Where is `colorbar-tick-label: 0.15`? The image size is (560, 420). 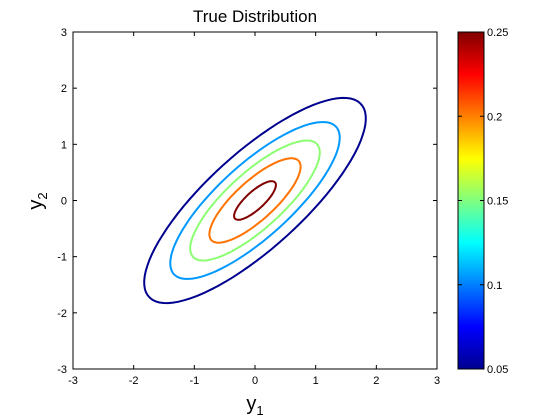
colorbar-tick-label: 0.15 is located at coordinates (497, 202).